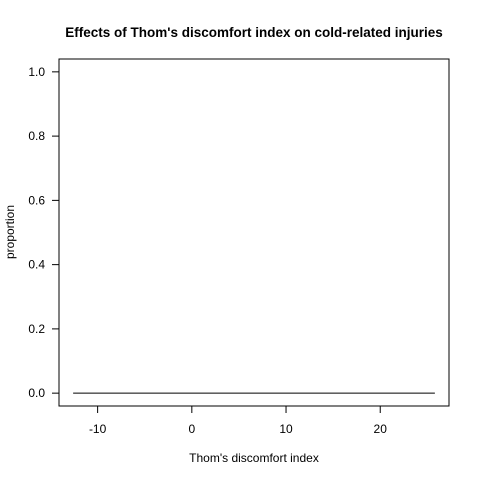 Image resolution: width=480 pixels, height=480 pixels. Describe the element at coordinates (191, 429) in the screenshot. I see `x-tick-label: 0` at that location.